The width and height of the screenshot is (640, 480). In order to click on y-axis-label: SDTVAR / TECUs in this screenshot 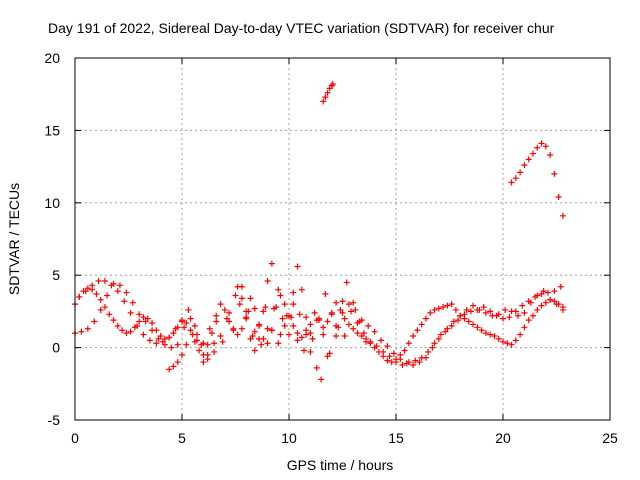, I will do `click(14, 239)`.